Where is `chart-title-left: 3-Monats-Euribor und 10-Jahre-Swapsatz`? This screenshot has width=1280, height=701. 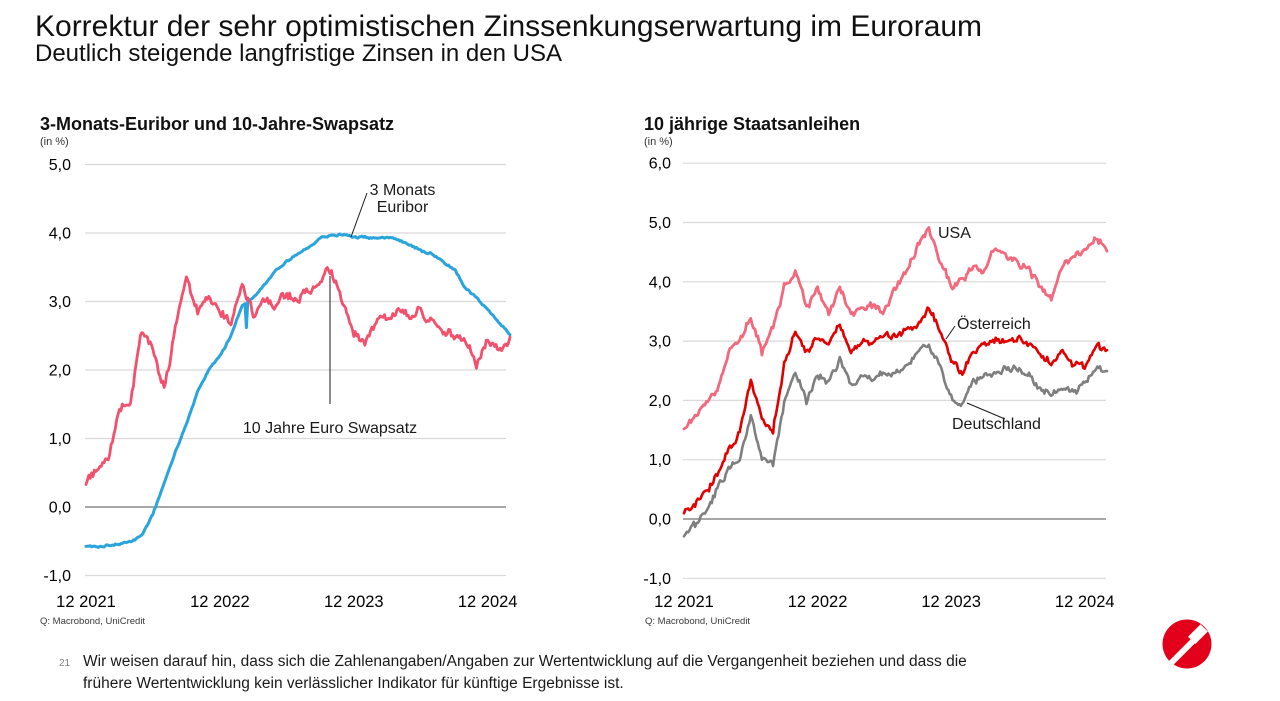
chart-title-left: 3-Monats-Euribor und 10-Jahre-Swapsatz is located at coordinates (217, 124).